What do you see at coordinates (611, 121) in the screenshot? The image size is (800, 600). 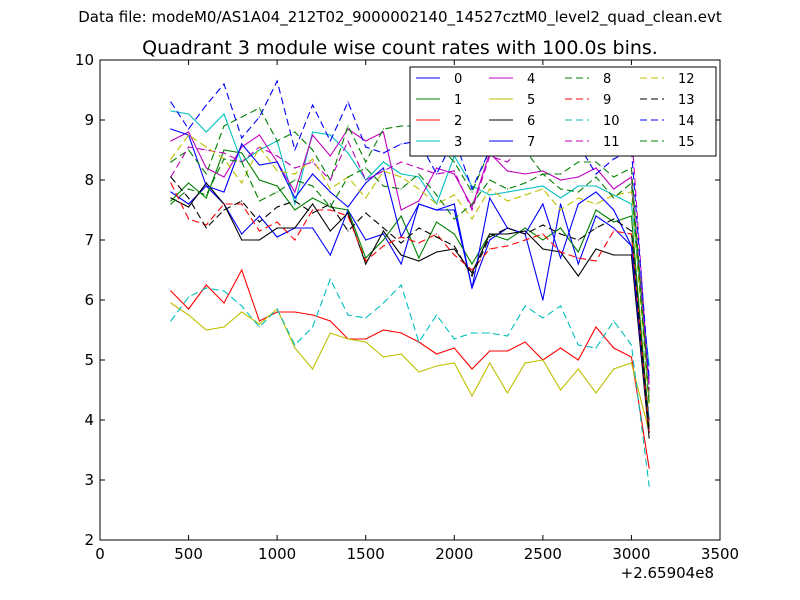 I see `legend-label: 10` at bounding box center [611, 121].